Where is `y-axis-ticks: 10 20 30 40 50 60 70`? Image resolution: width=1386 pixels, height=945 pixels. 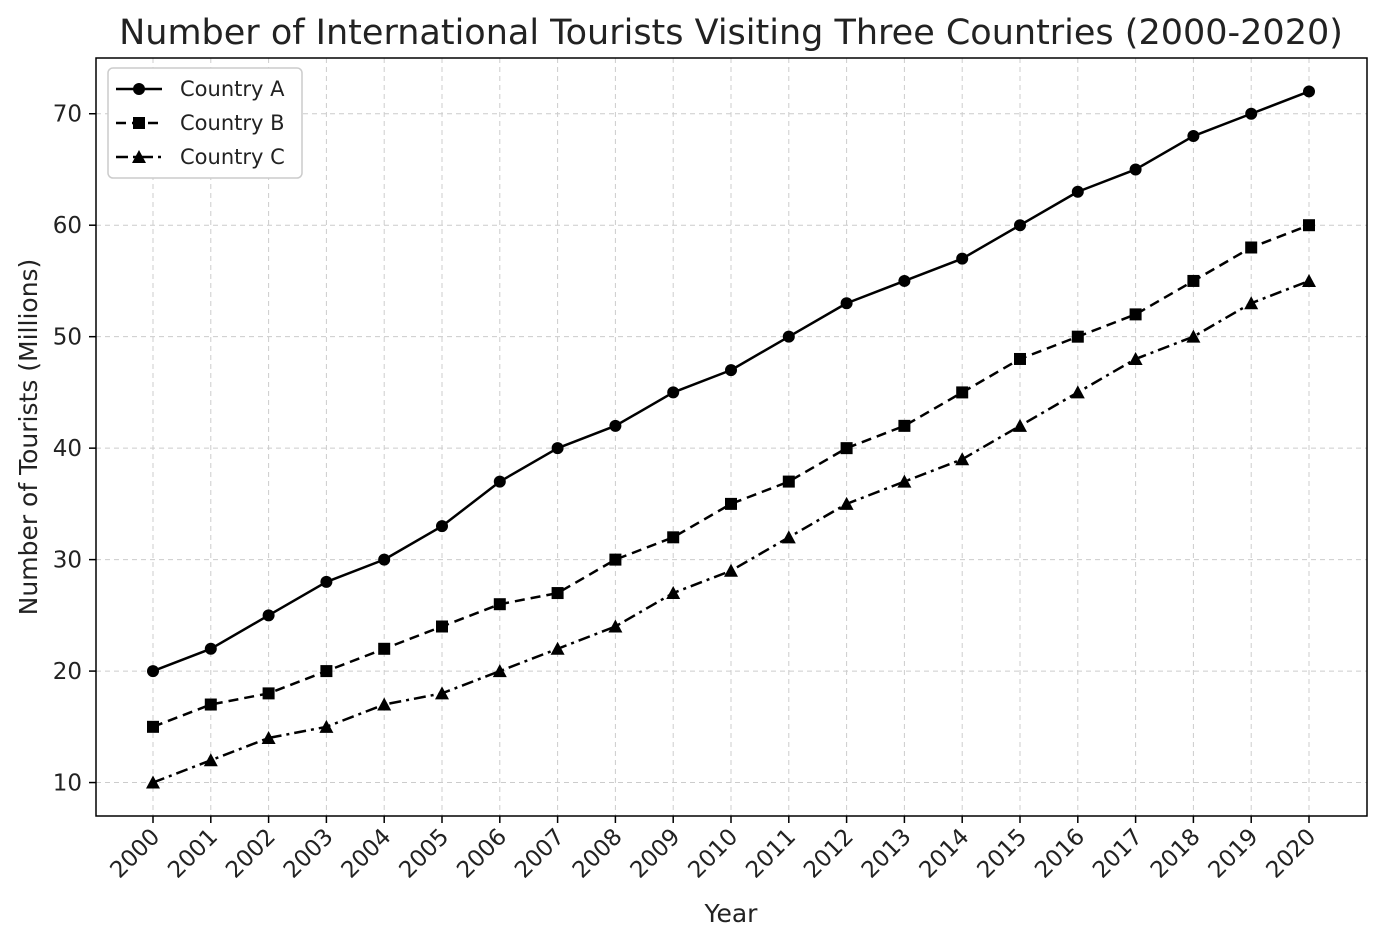
y-axis-ticks: 10 20 30 40 50 60 70 is located at coordinates (74, 449).